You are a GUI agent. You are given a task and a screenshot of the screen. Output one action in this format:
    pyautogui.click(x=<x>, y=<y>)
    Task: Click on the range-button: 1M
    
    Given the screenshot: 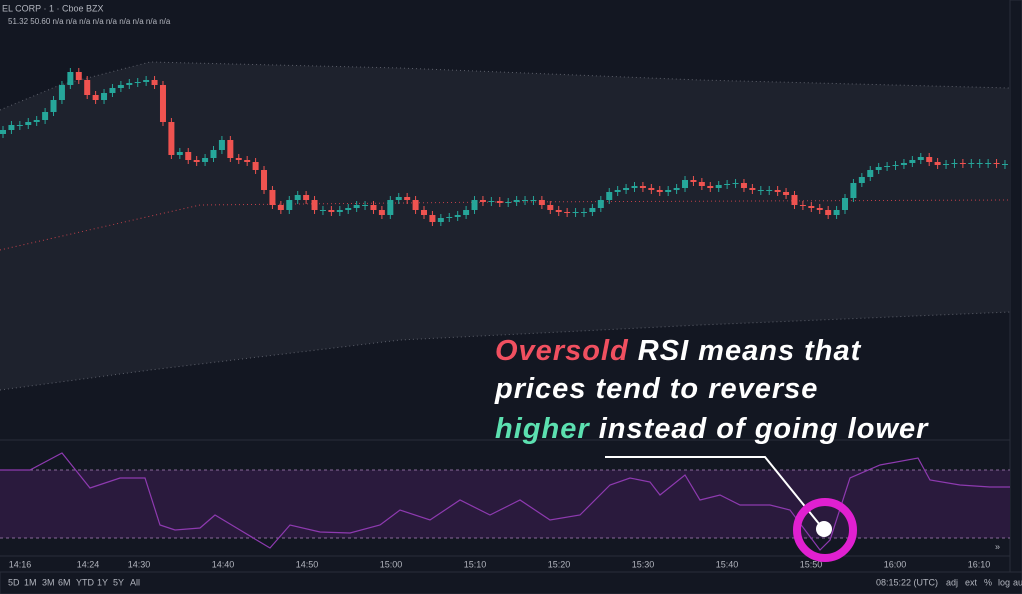 What is the action you would take?
    pyautogui.click(x=30, y=582)
    